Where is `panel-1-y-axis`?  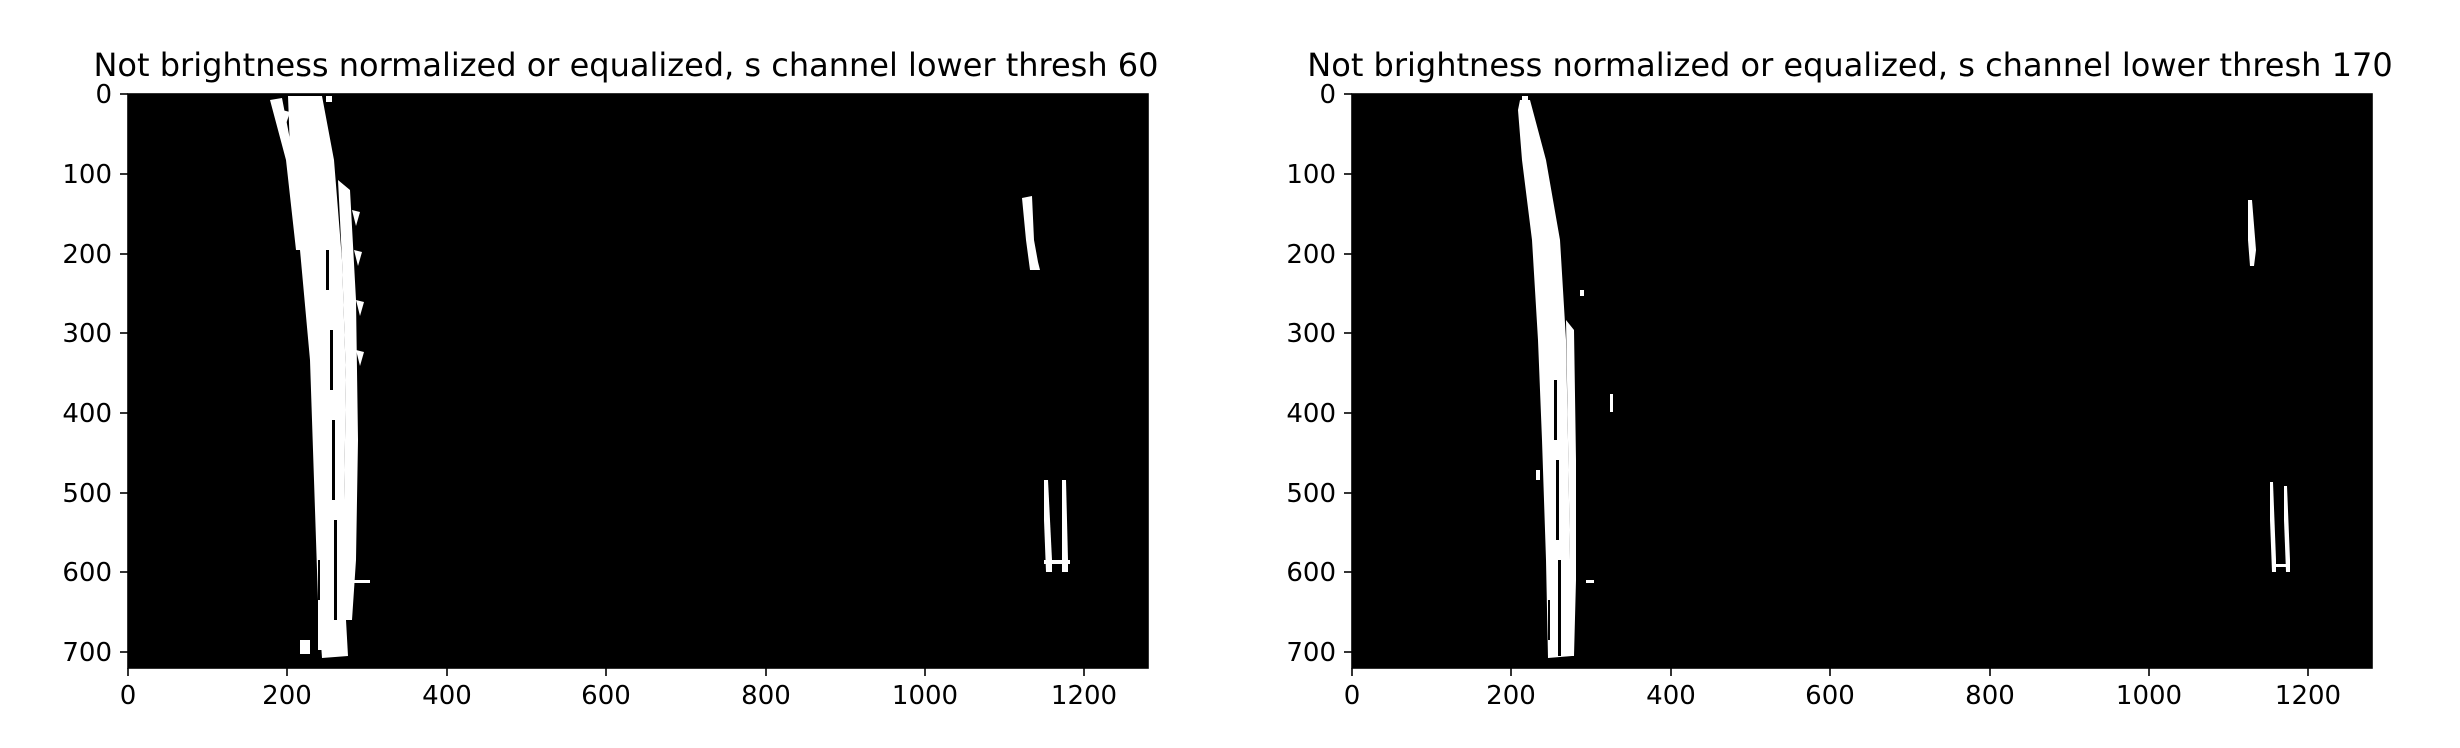 panel-1-y-axis is located at coordinates (124, 373).